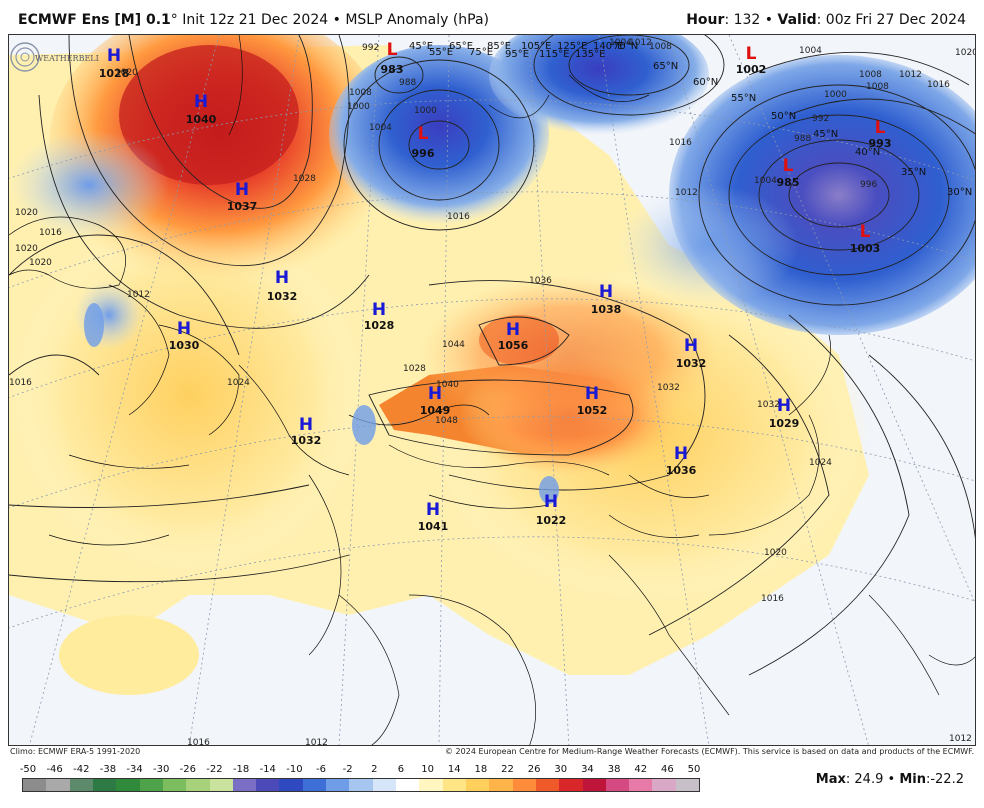  I want to click on max-label: Max, so click(830, 779).